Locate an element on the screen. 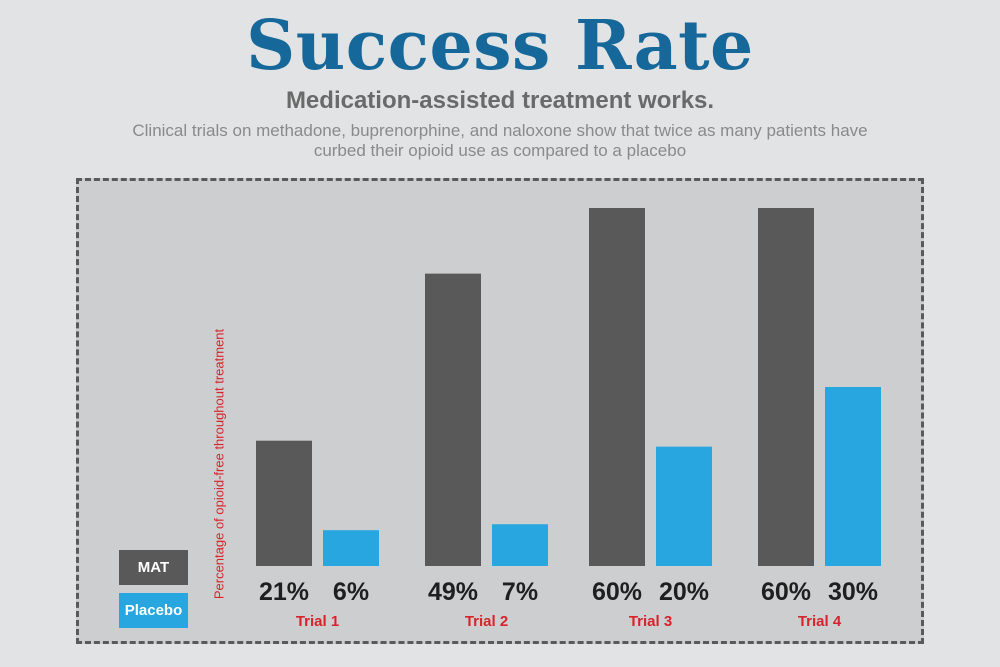 The height and width of the screenshot is (667, 1000). category-label-3: Trial 3 is located at coordinates (650, 621).